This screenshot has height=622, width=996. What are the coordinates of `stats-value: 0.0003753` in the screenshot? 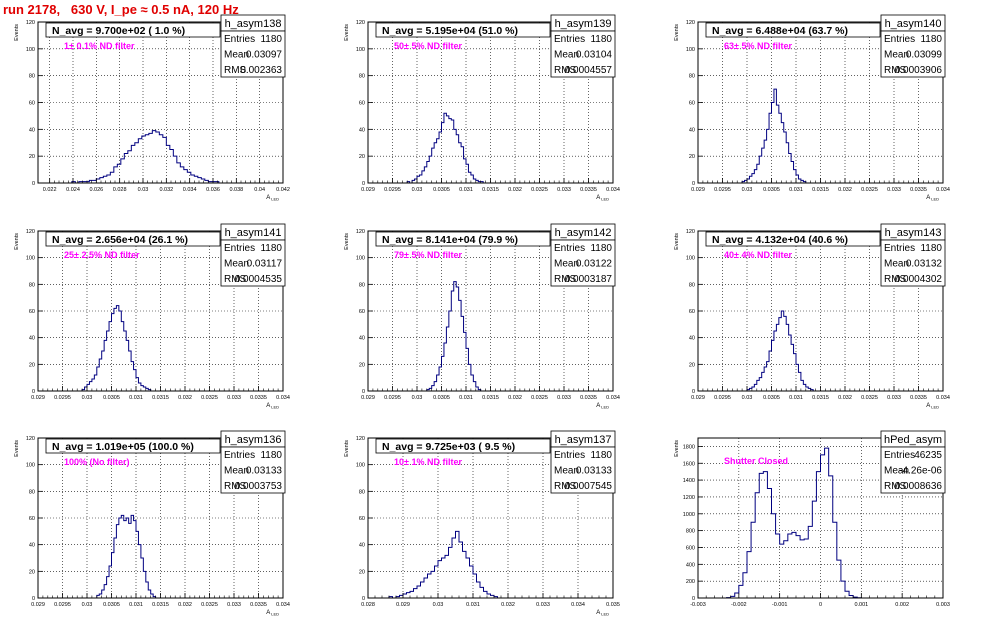 It's located at (259, 486).